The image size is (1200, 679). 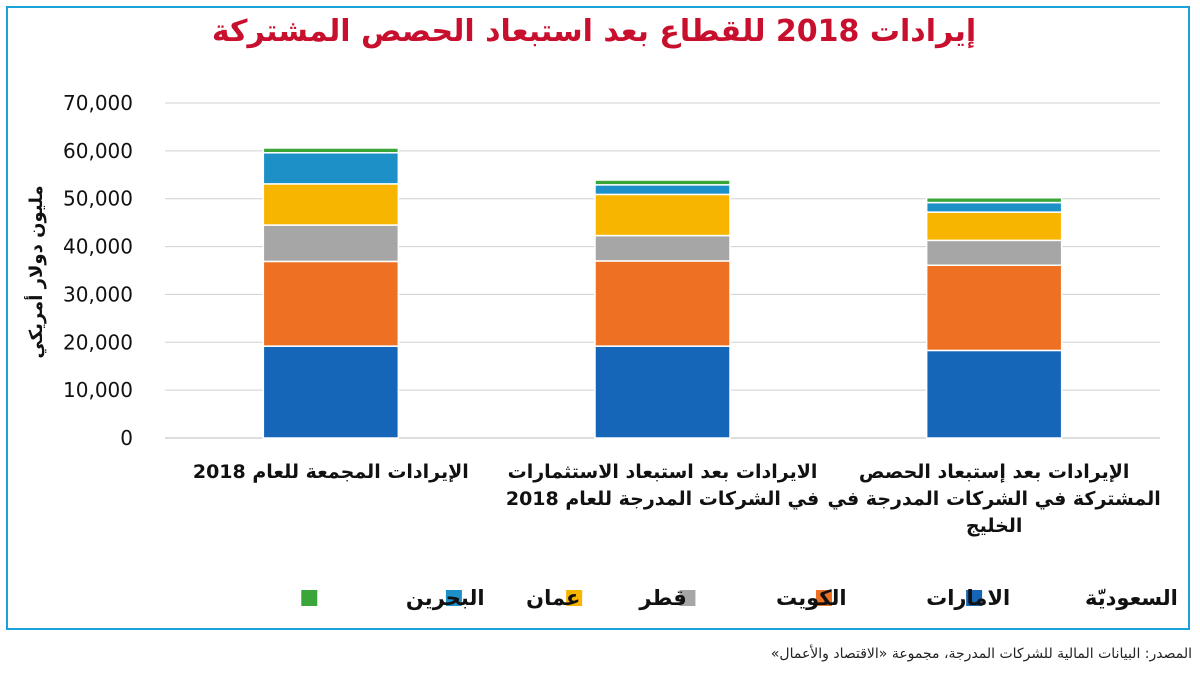 I want to click on x-tick-label-line: المشتركة في الشركات المدرجة في, so click(x=994, y=499).